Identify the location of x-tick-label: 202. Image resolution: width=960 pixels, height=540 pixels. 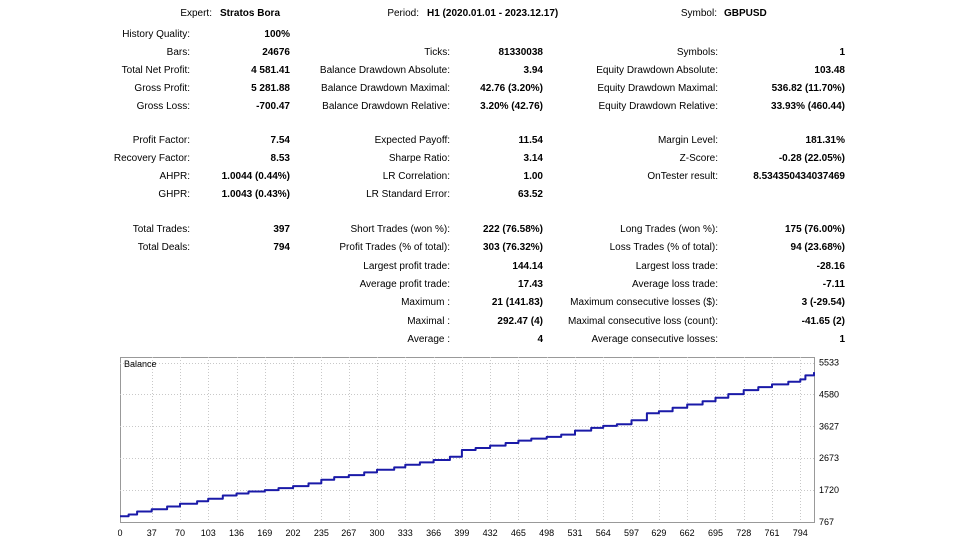
(293, 533).